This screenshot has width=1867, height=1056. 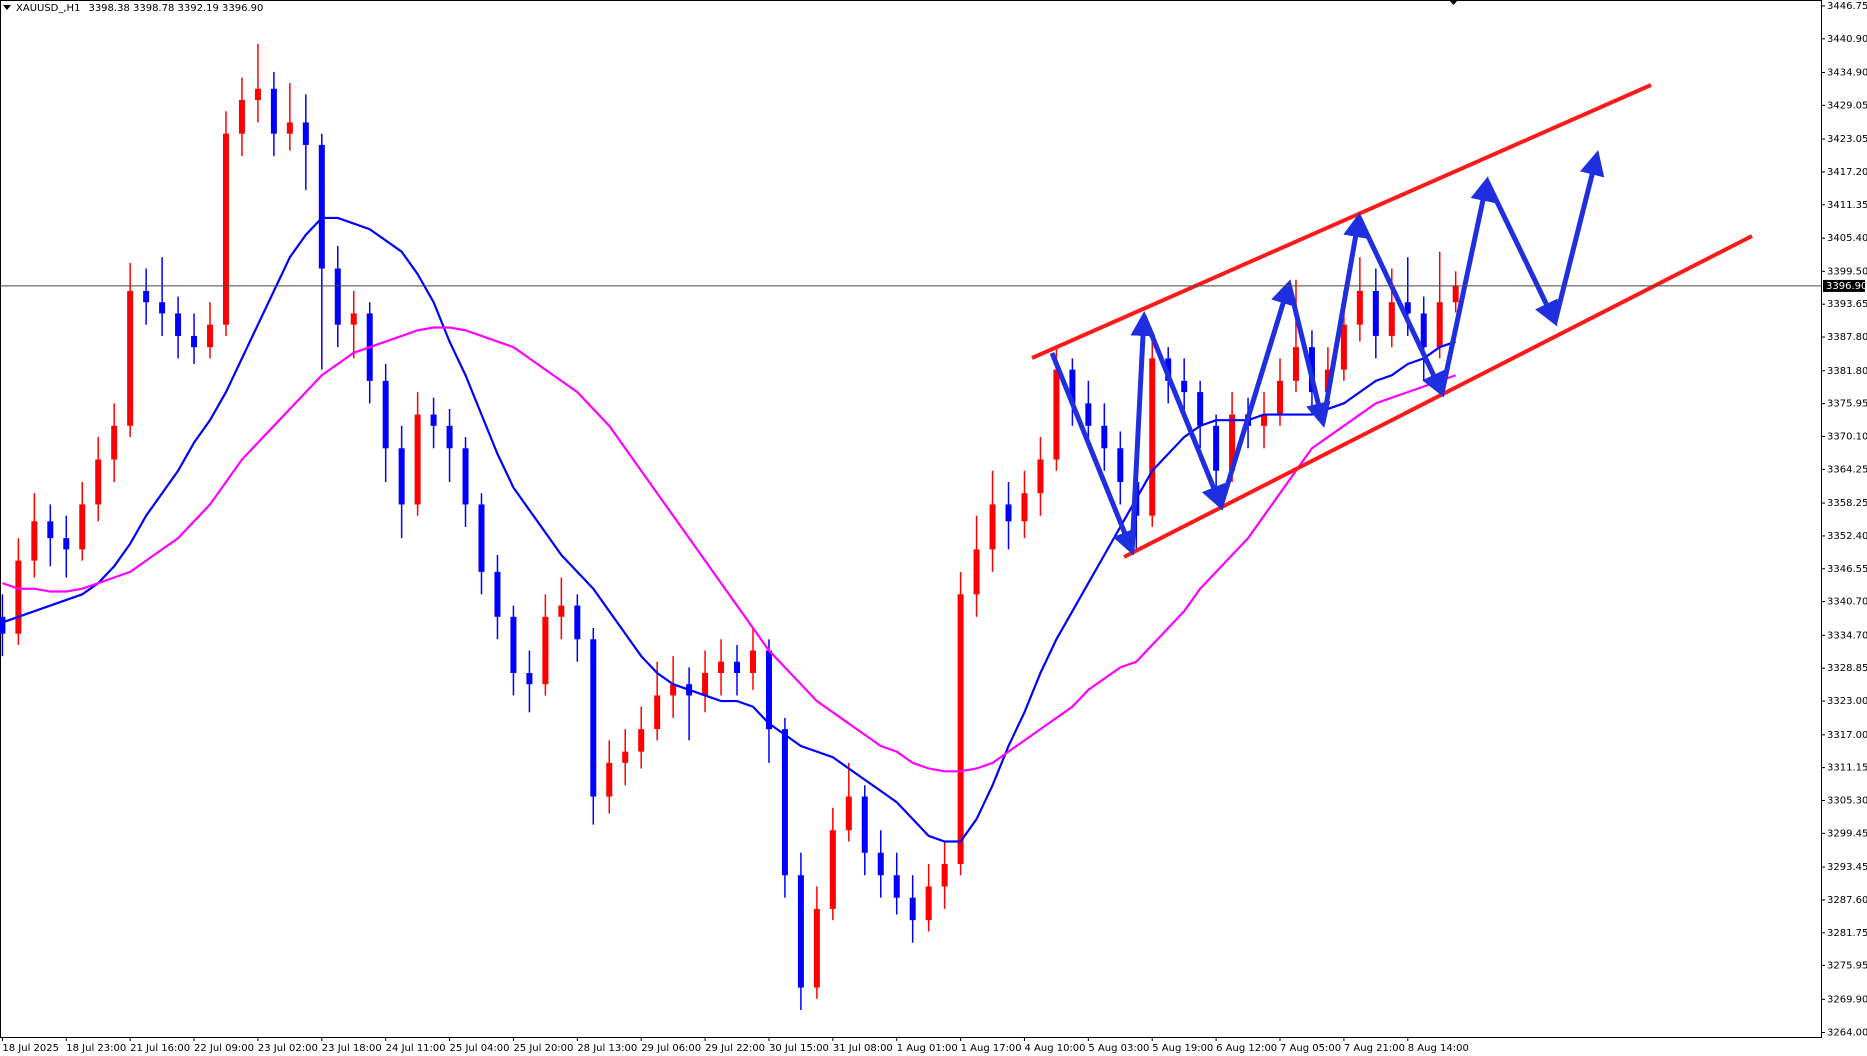 What do you see at coordinates (1847, 205) in the screenshot?
I see `y-tick-label: 3411.35` at bounding box center [1847, 205].